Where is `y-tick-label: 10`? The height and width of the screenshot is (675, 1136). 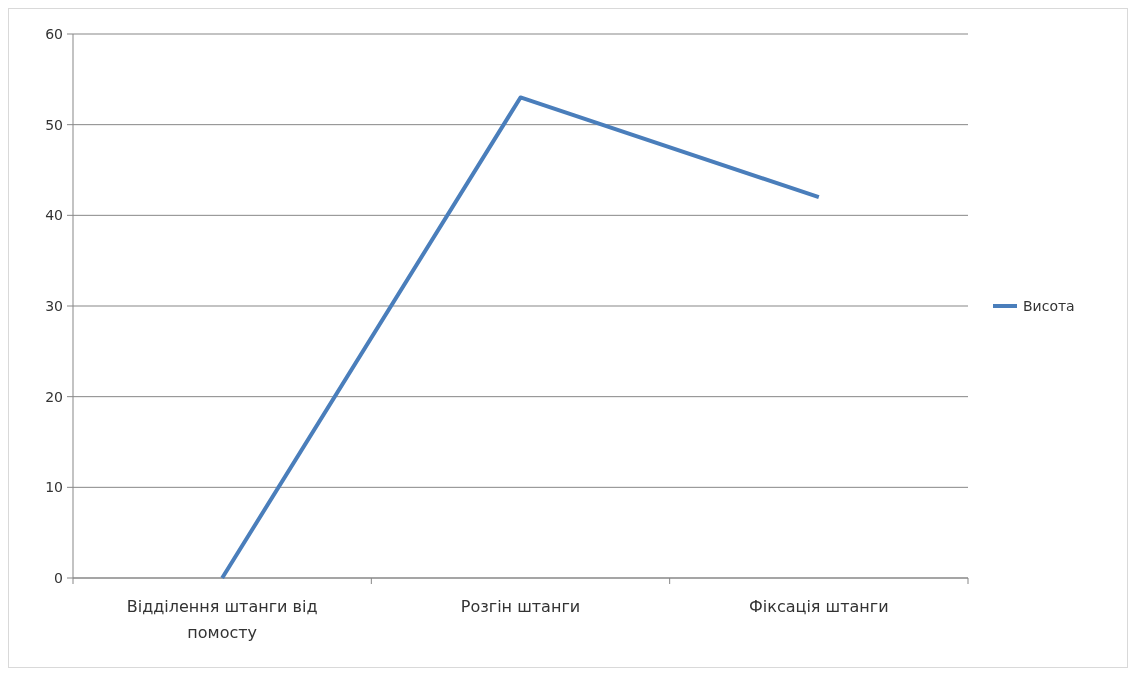
y-tick-label: 10 is located at coordinates (54, 487).